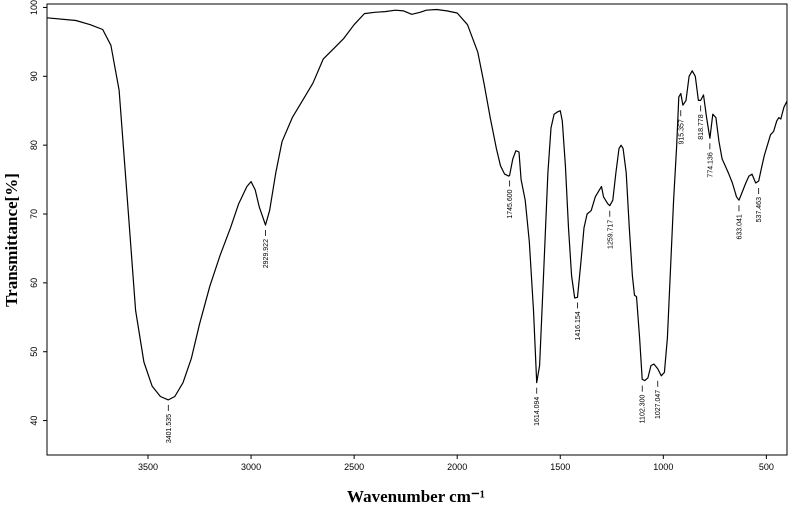 This screenshot has height=511, width=788. Describe the element at coordinates (354, 467) in the screenshot. I see `x-tick-label: 2500` at that location.